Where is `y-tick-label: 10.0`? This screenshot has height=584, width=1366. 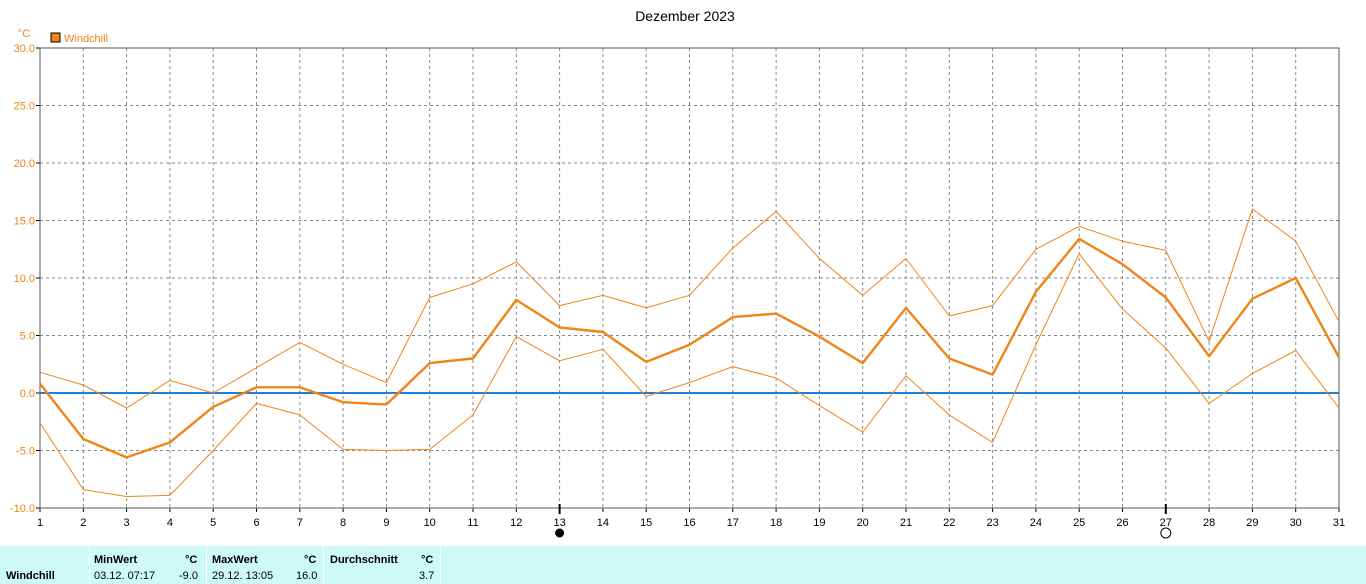
y-tick-label: 10.0 is located at coordinates (24, 279).